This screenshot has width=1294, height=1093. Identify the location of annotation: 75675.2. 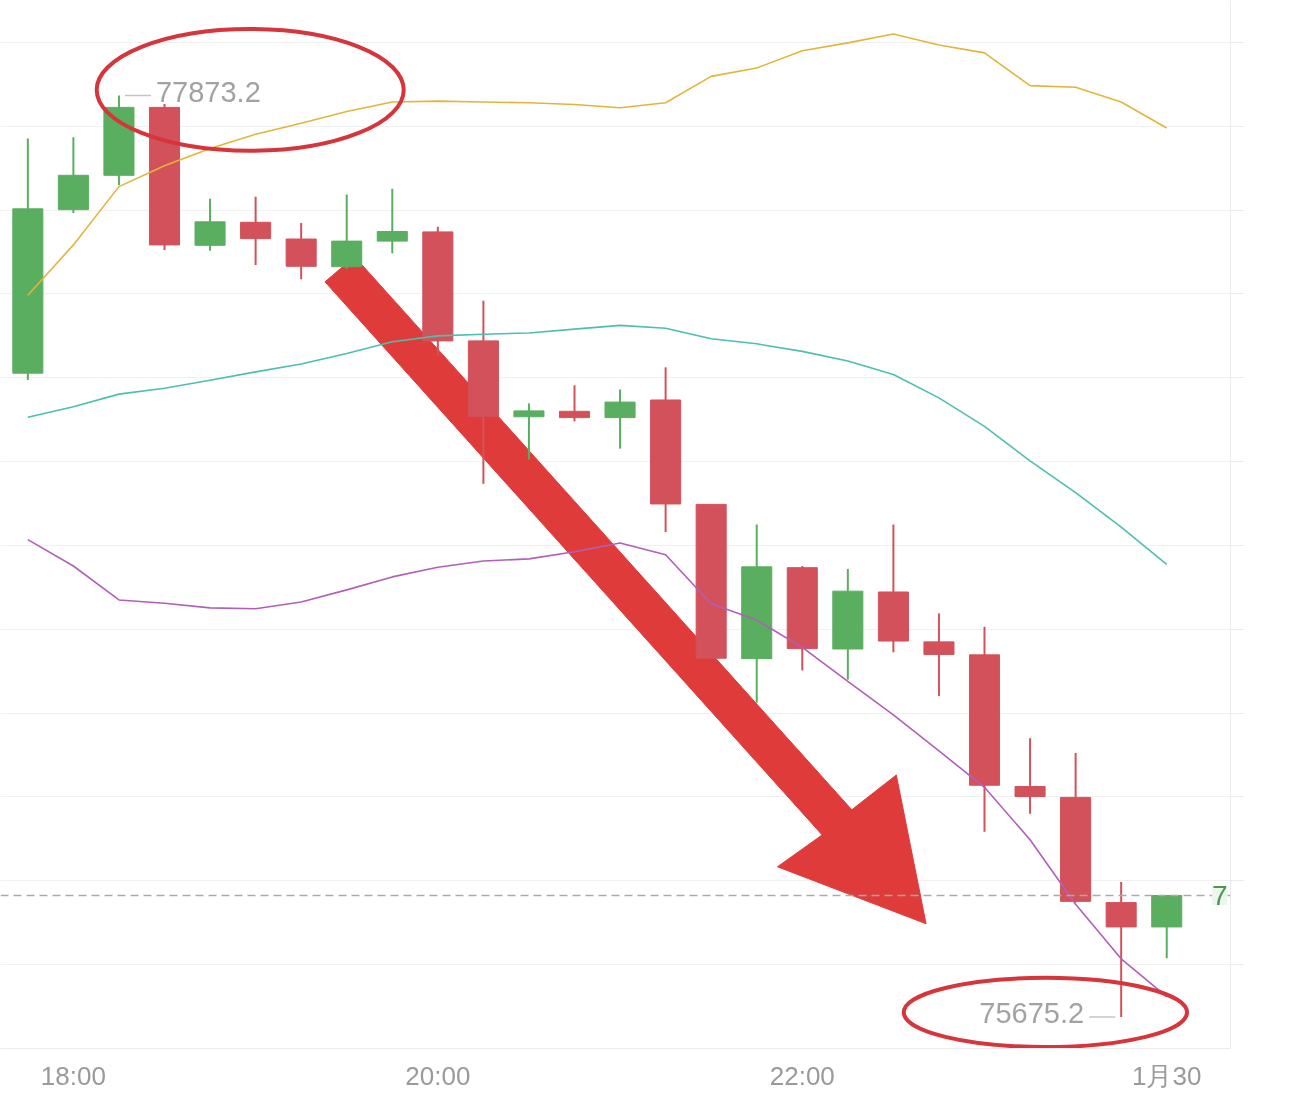
(1032, 1012).